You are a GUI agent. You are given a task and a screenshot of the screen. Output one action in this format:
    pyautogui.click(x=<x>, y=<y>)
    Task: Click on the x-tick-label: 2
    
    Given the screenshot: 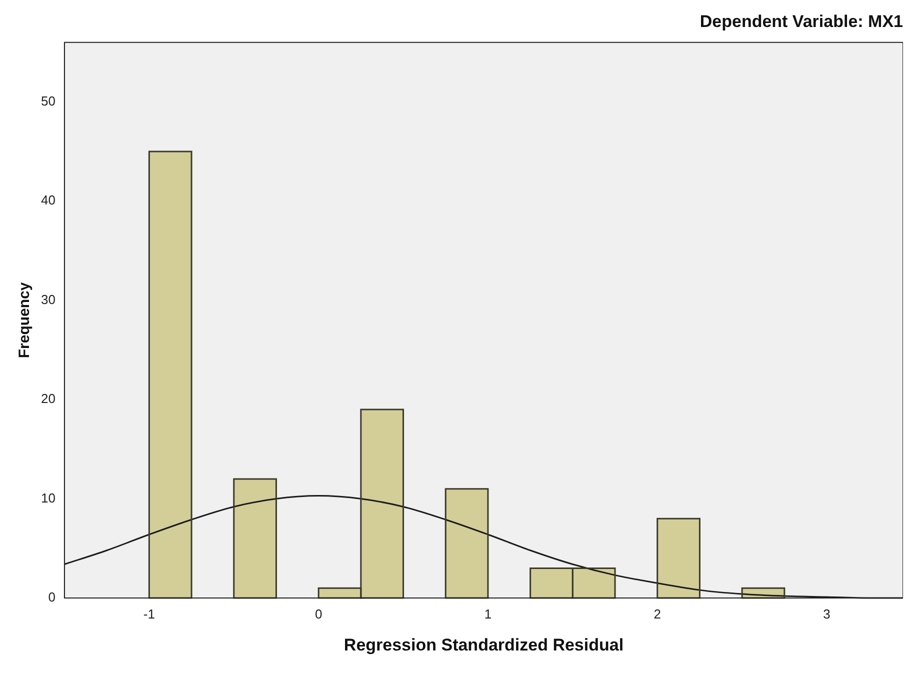 What is the action you would take?
    pyautogui.click(x=657, y=614)
    